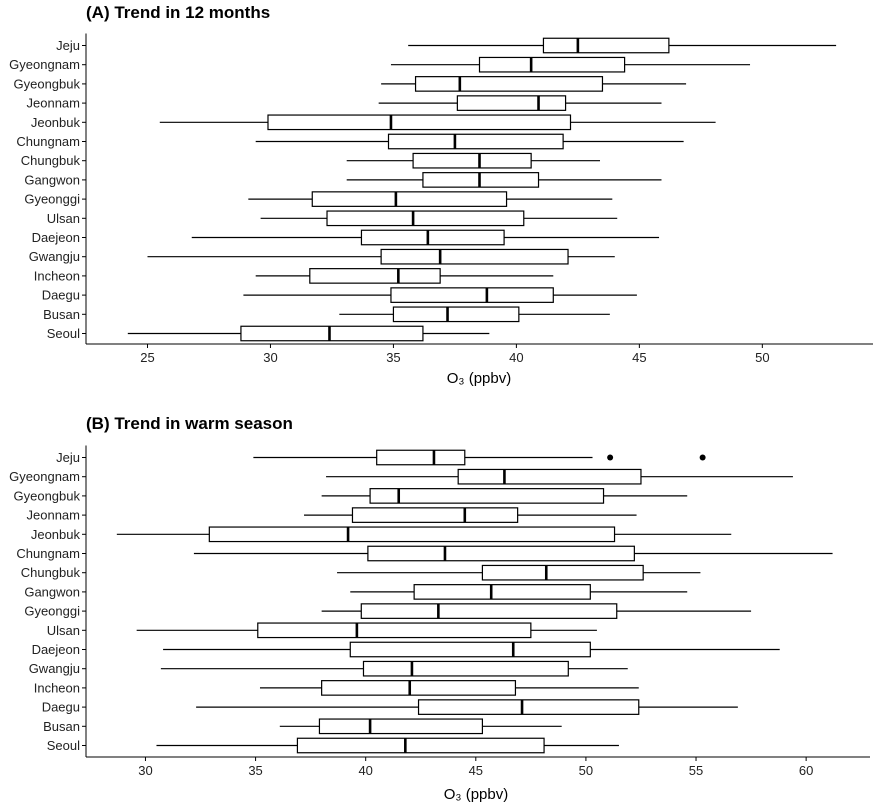  What do you see at coordinates (476, 770) in the screenshot?
I see `x-tick-label: 45` at bounding box center [476, 770].